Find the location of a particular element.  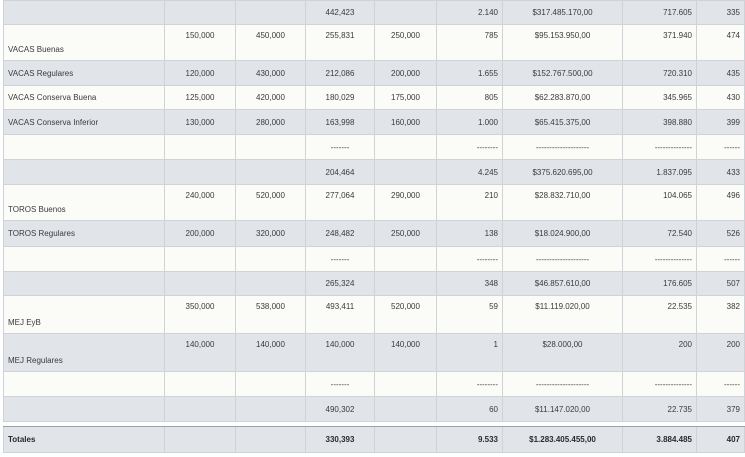

row-label: VACAS Conserva Inferior is located at coordinates (84, 122).